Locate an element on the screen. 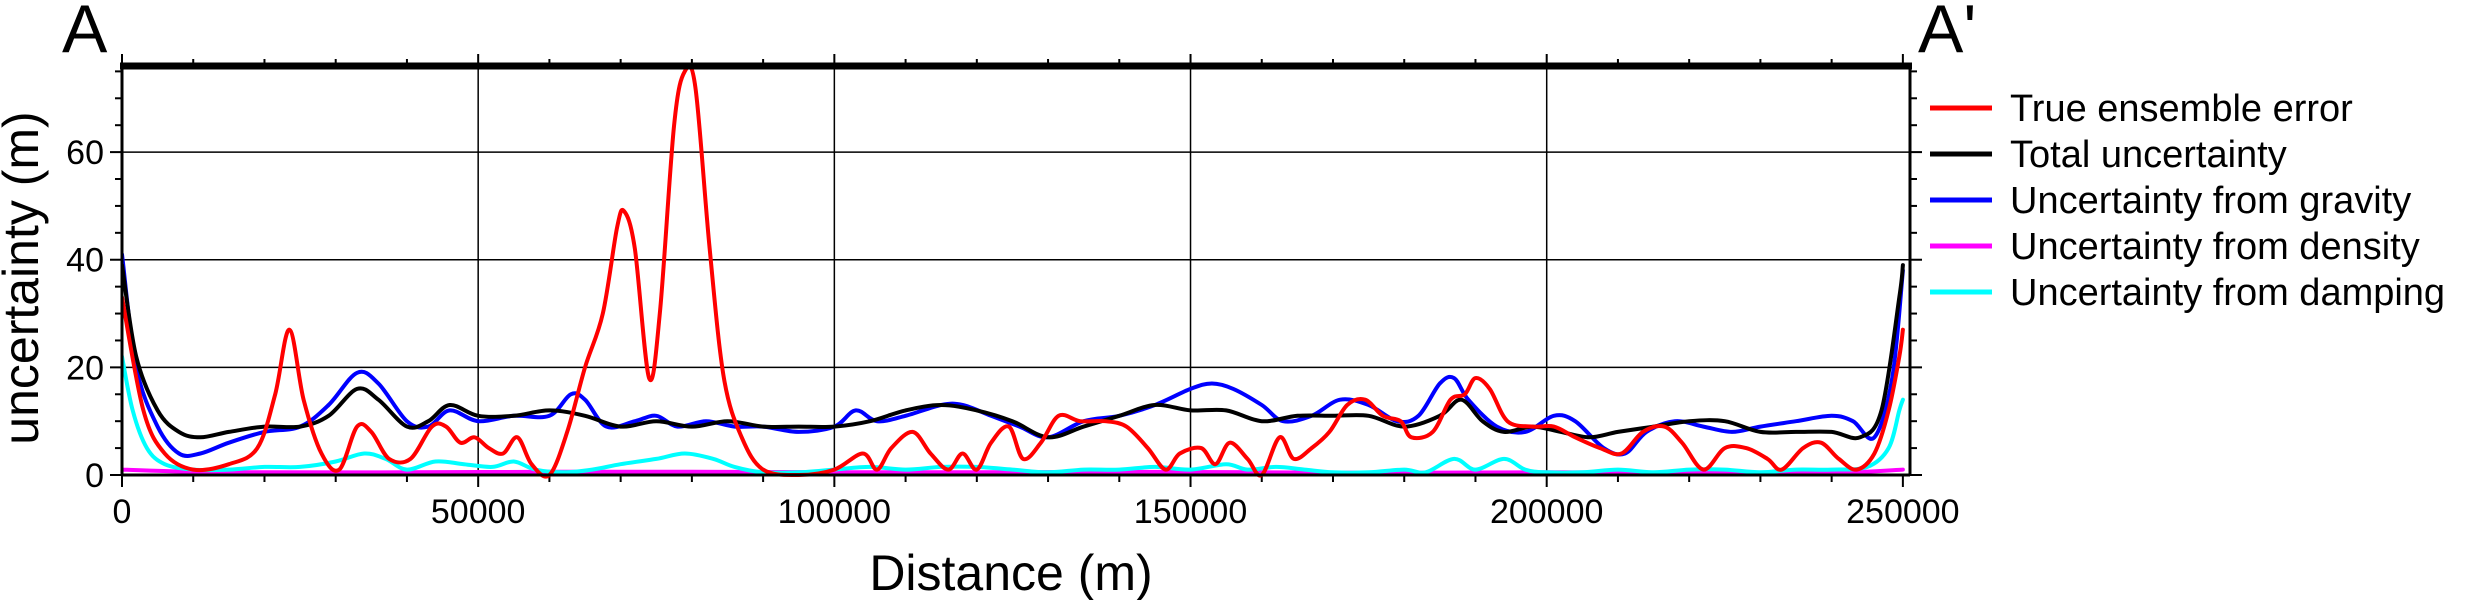 Image resolution: width=2489 pixels, height=600 pixels. x-tick-label: 200000 is located at coordinates (1546, 512).